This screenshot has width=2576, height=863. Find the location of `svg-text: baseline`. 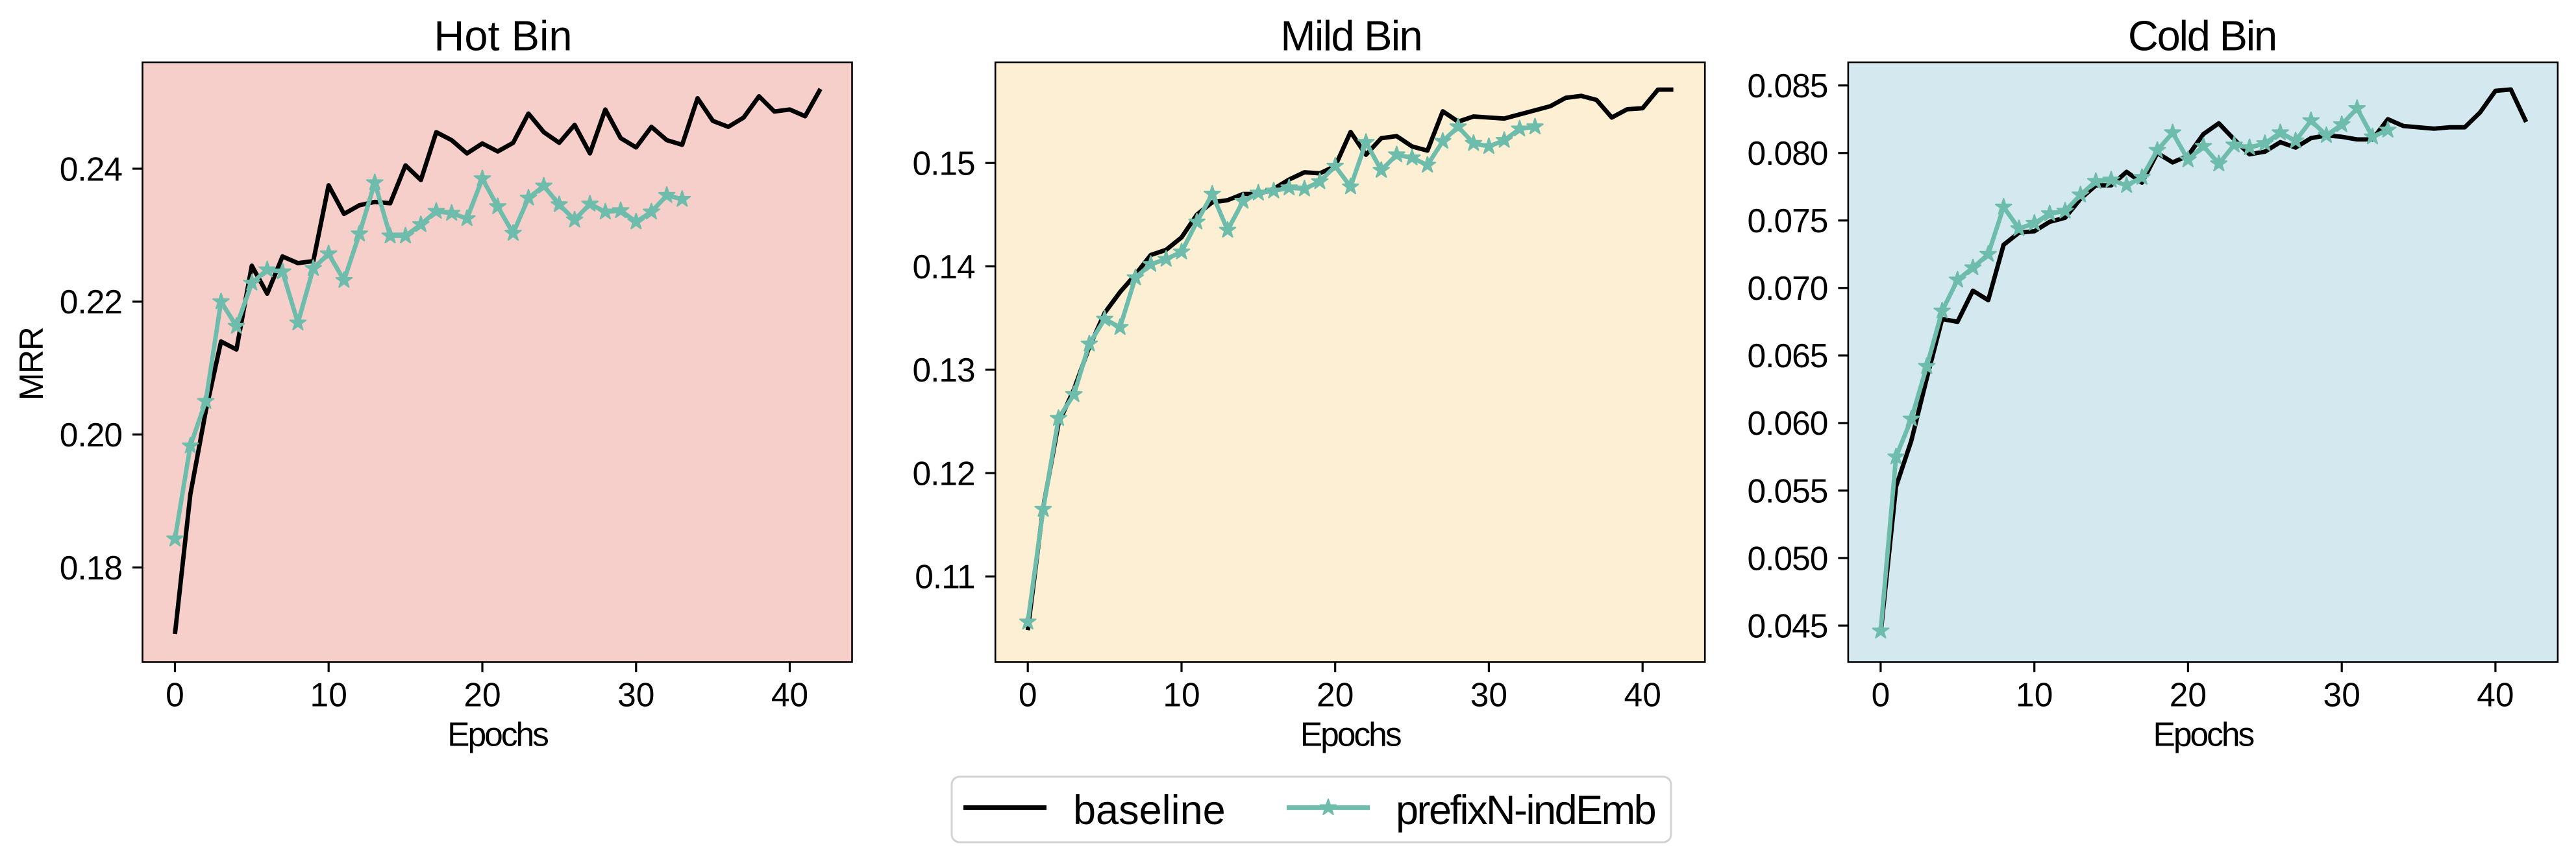

svg-text: baseline is located at coordinates (1149, 810).